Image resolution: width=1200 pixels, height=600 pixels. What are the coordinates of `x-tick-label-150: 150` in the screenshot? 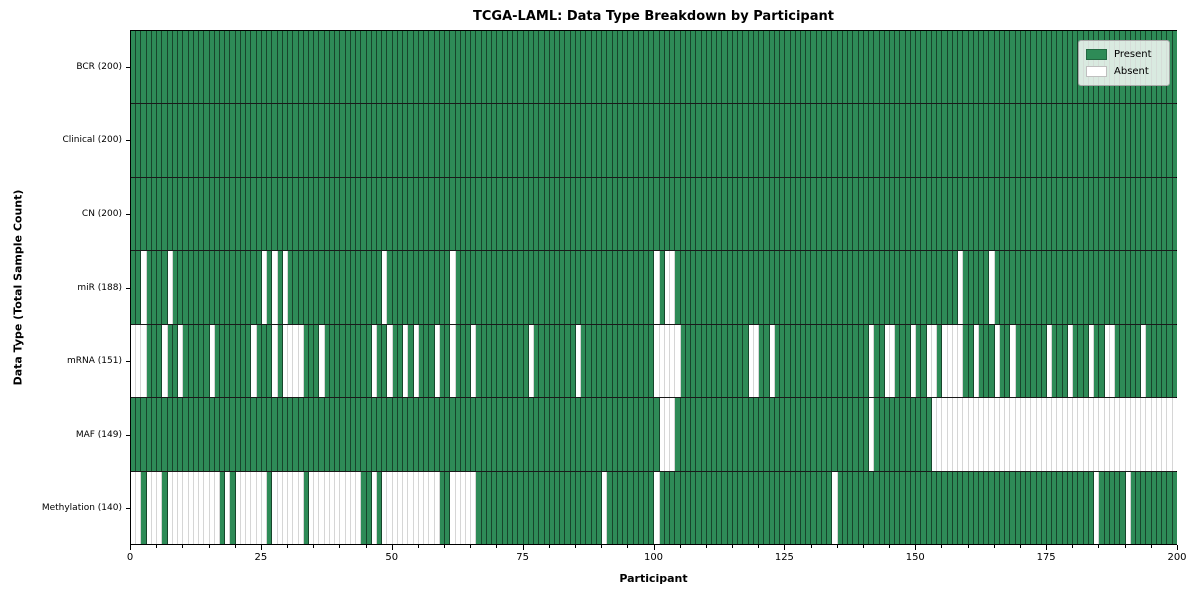 It's located at (915, 557).